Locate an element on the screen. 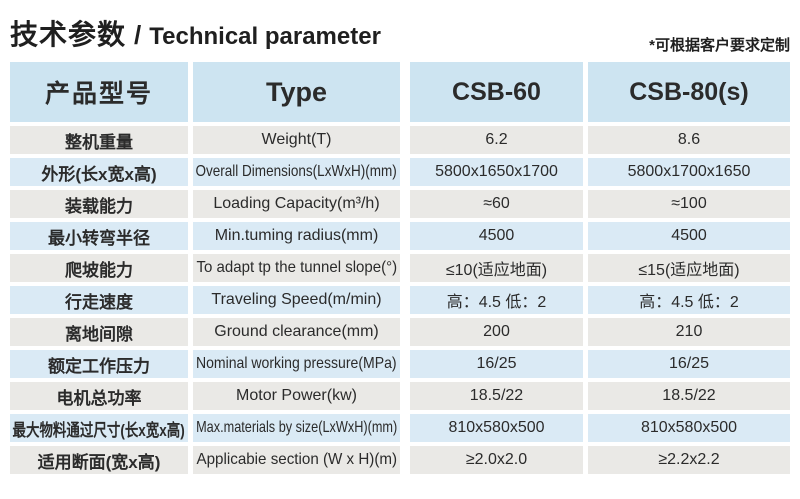 The image size is (800, 499). cell-motor-power-zh: 电机总功率 is located at coordinates (99, 396).